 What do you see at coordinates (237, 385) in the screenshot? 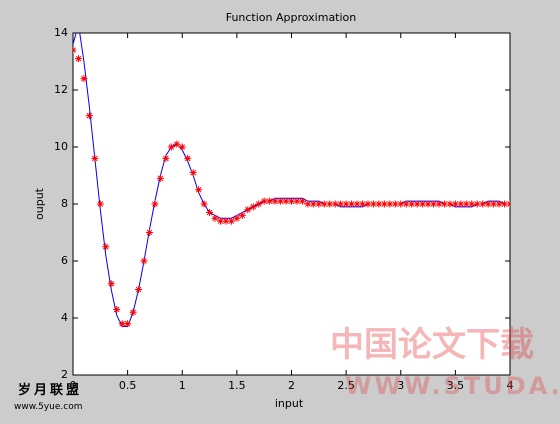
I see `x-tick-label: 1.5` at bounding box center [237, 385].